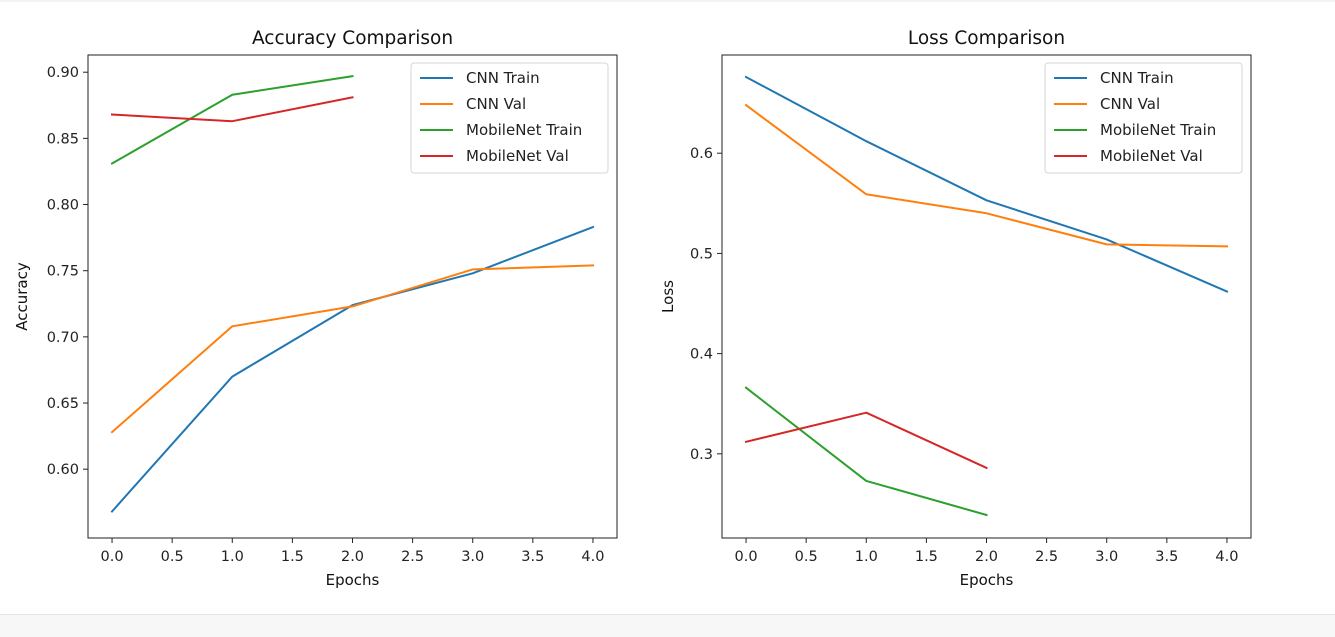 Image resolution: width=1335 pixels, height=637 pixels. What do you see at coordinates (22, 296) in the screenshot?
I see `accuracy-y-axis-label: Accuracy` at bounding box center [22, 296].